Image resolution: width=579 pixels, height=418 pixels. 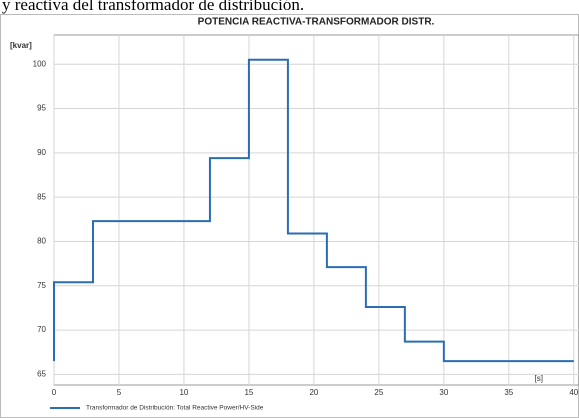 What do you see at coordinates (538, 378) in the screenshot?
I see `x-axis-label: [s]` at bounding box center [538, 378].